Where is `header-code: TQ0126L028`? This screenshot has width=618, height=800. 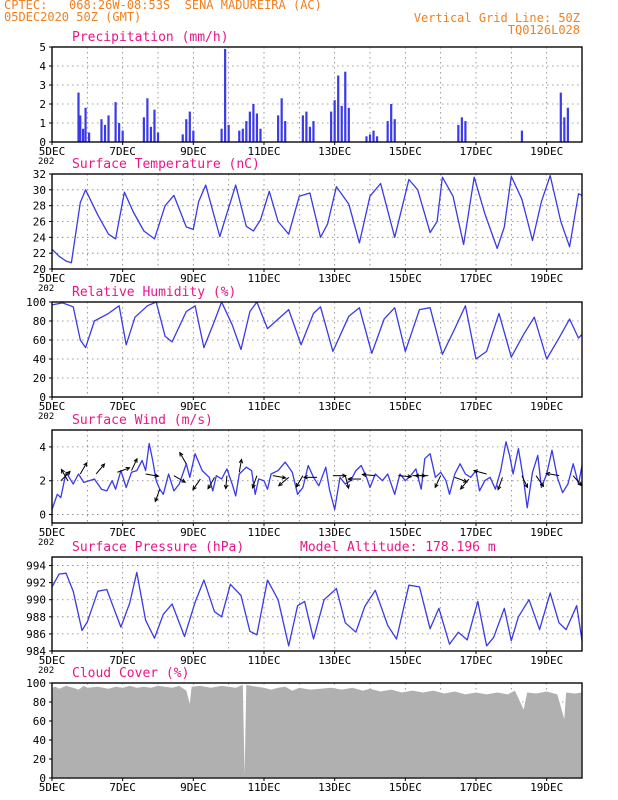 header-code: TQ0126L028 is located at coordinates (543, 30).